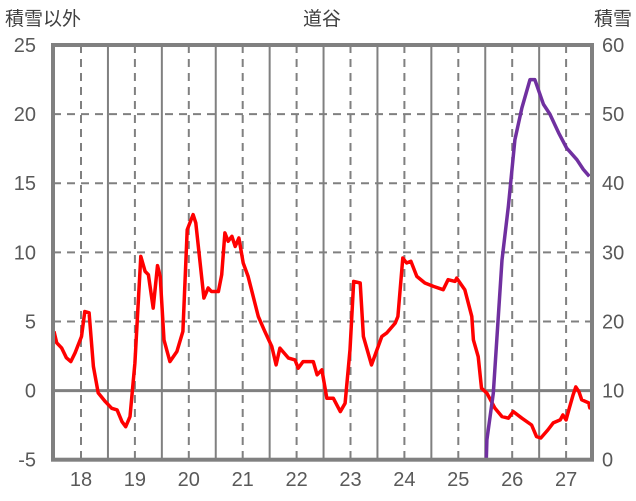 The width and height of the screenshot is (636, 501). What do you see at coordinates (350, 480) in the screenshot?
I see `x-tick-label: 23` at bounding box center [350, 480].